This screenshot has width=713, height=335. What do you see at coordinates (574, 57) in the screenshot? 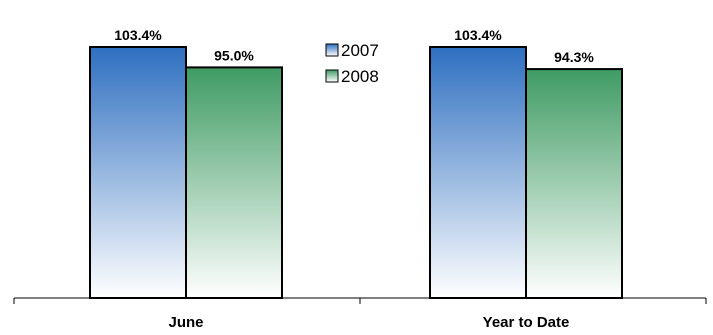
I see `data-label: 94.3%` at bounding box center [574, 57].